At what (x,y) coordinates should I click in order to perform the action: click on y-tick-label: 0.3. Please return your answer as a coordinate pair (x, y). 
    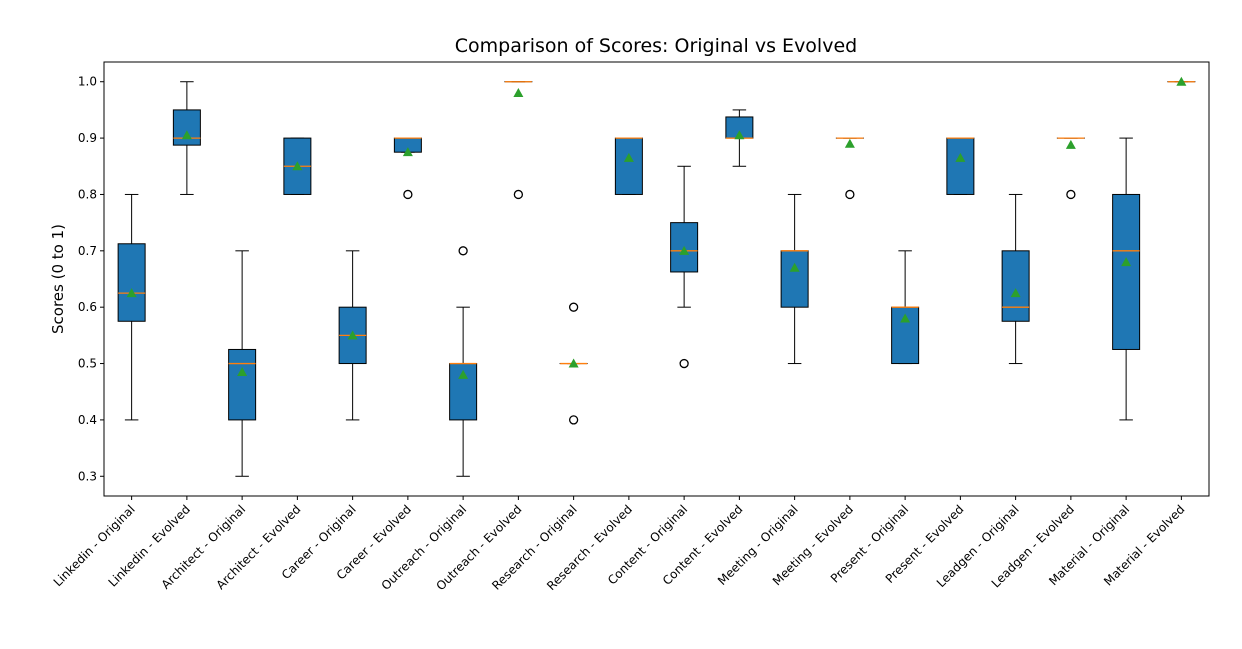
    Looking at the image, I should click on (87, 476).